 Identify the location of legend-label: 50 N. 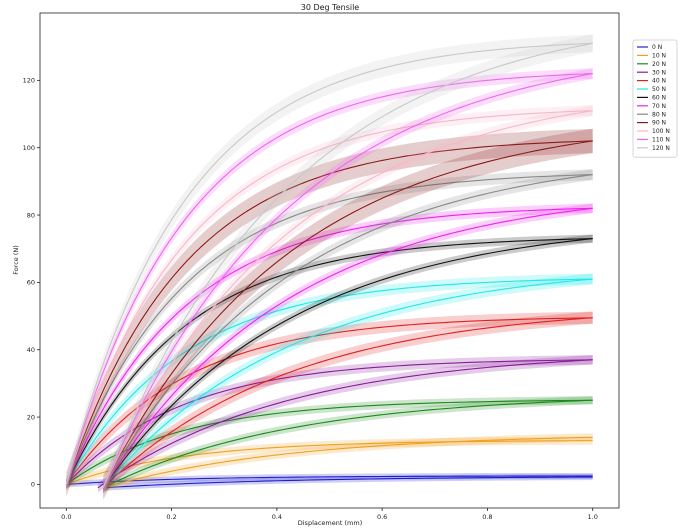
(659, 89).